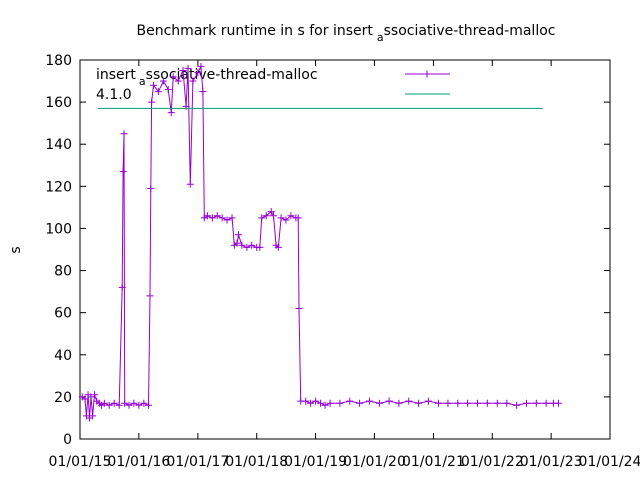 Image resolution: width=640 pixels, height=480 pixels. I want to click on x-tick-label: 01/01/23, so click(551, 462).